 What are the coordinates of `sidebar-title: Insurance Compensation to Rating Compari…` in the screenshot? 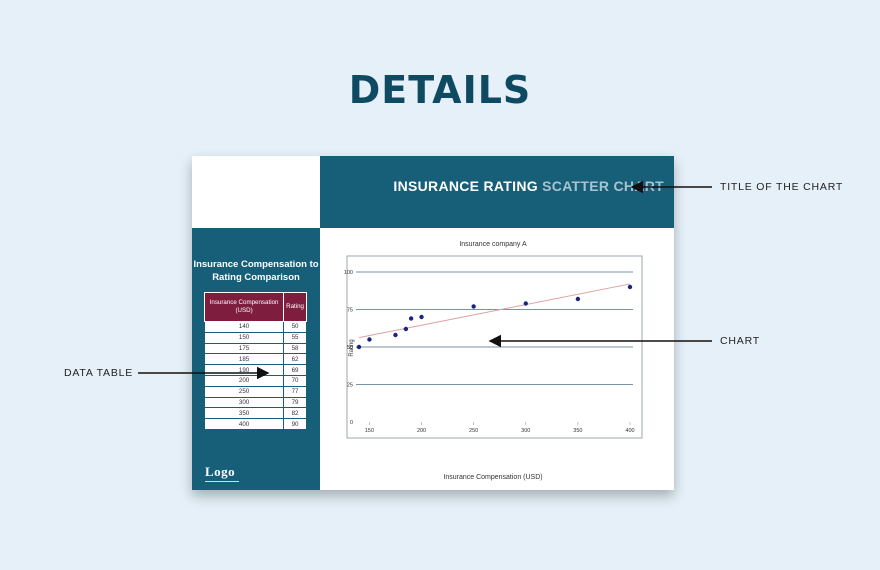 It's located at (256, 271).